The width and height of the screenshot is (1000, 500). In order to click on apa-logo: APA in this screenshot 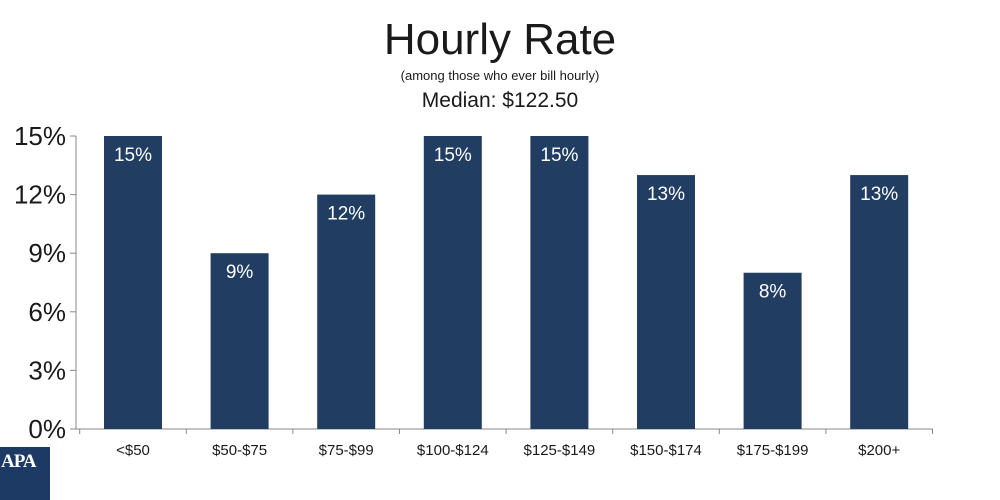, I will do `click(25, 473)`.